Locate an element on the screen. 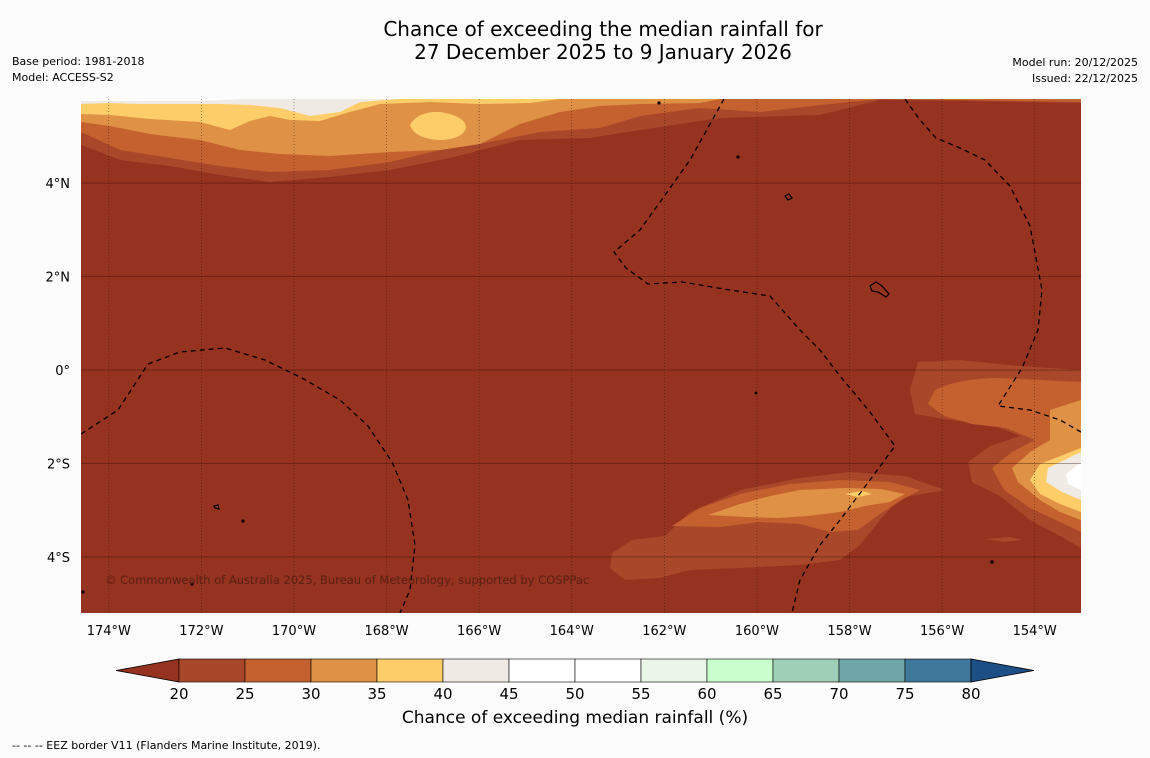  lat-tick-label: 0° is located at coordinates (62, 371).